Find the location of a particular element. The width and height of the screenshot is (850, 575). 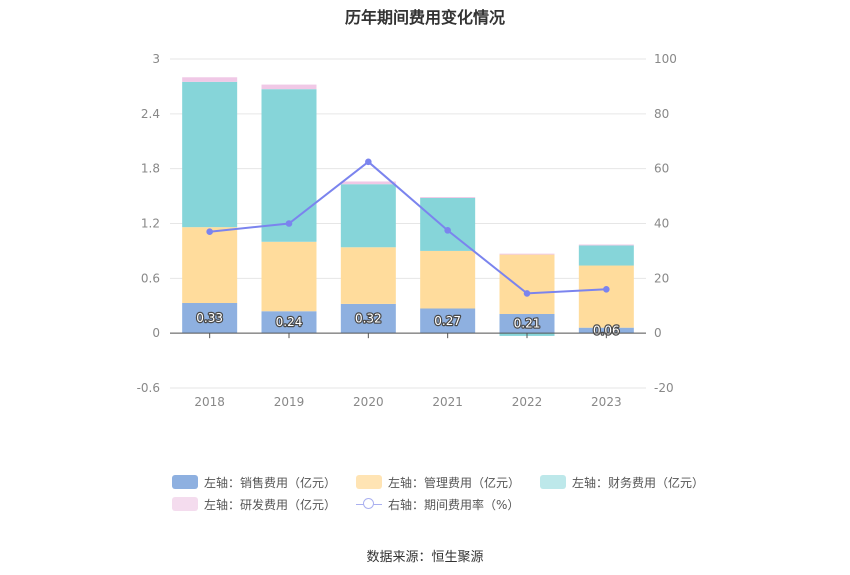

right-axis-tick-label: 100 is located at coordinates (665, 59).